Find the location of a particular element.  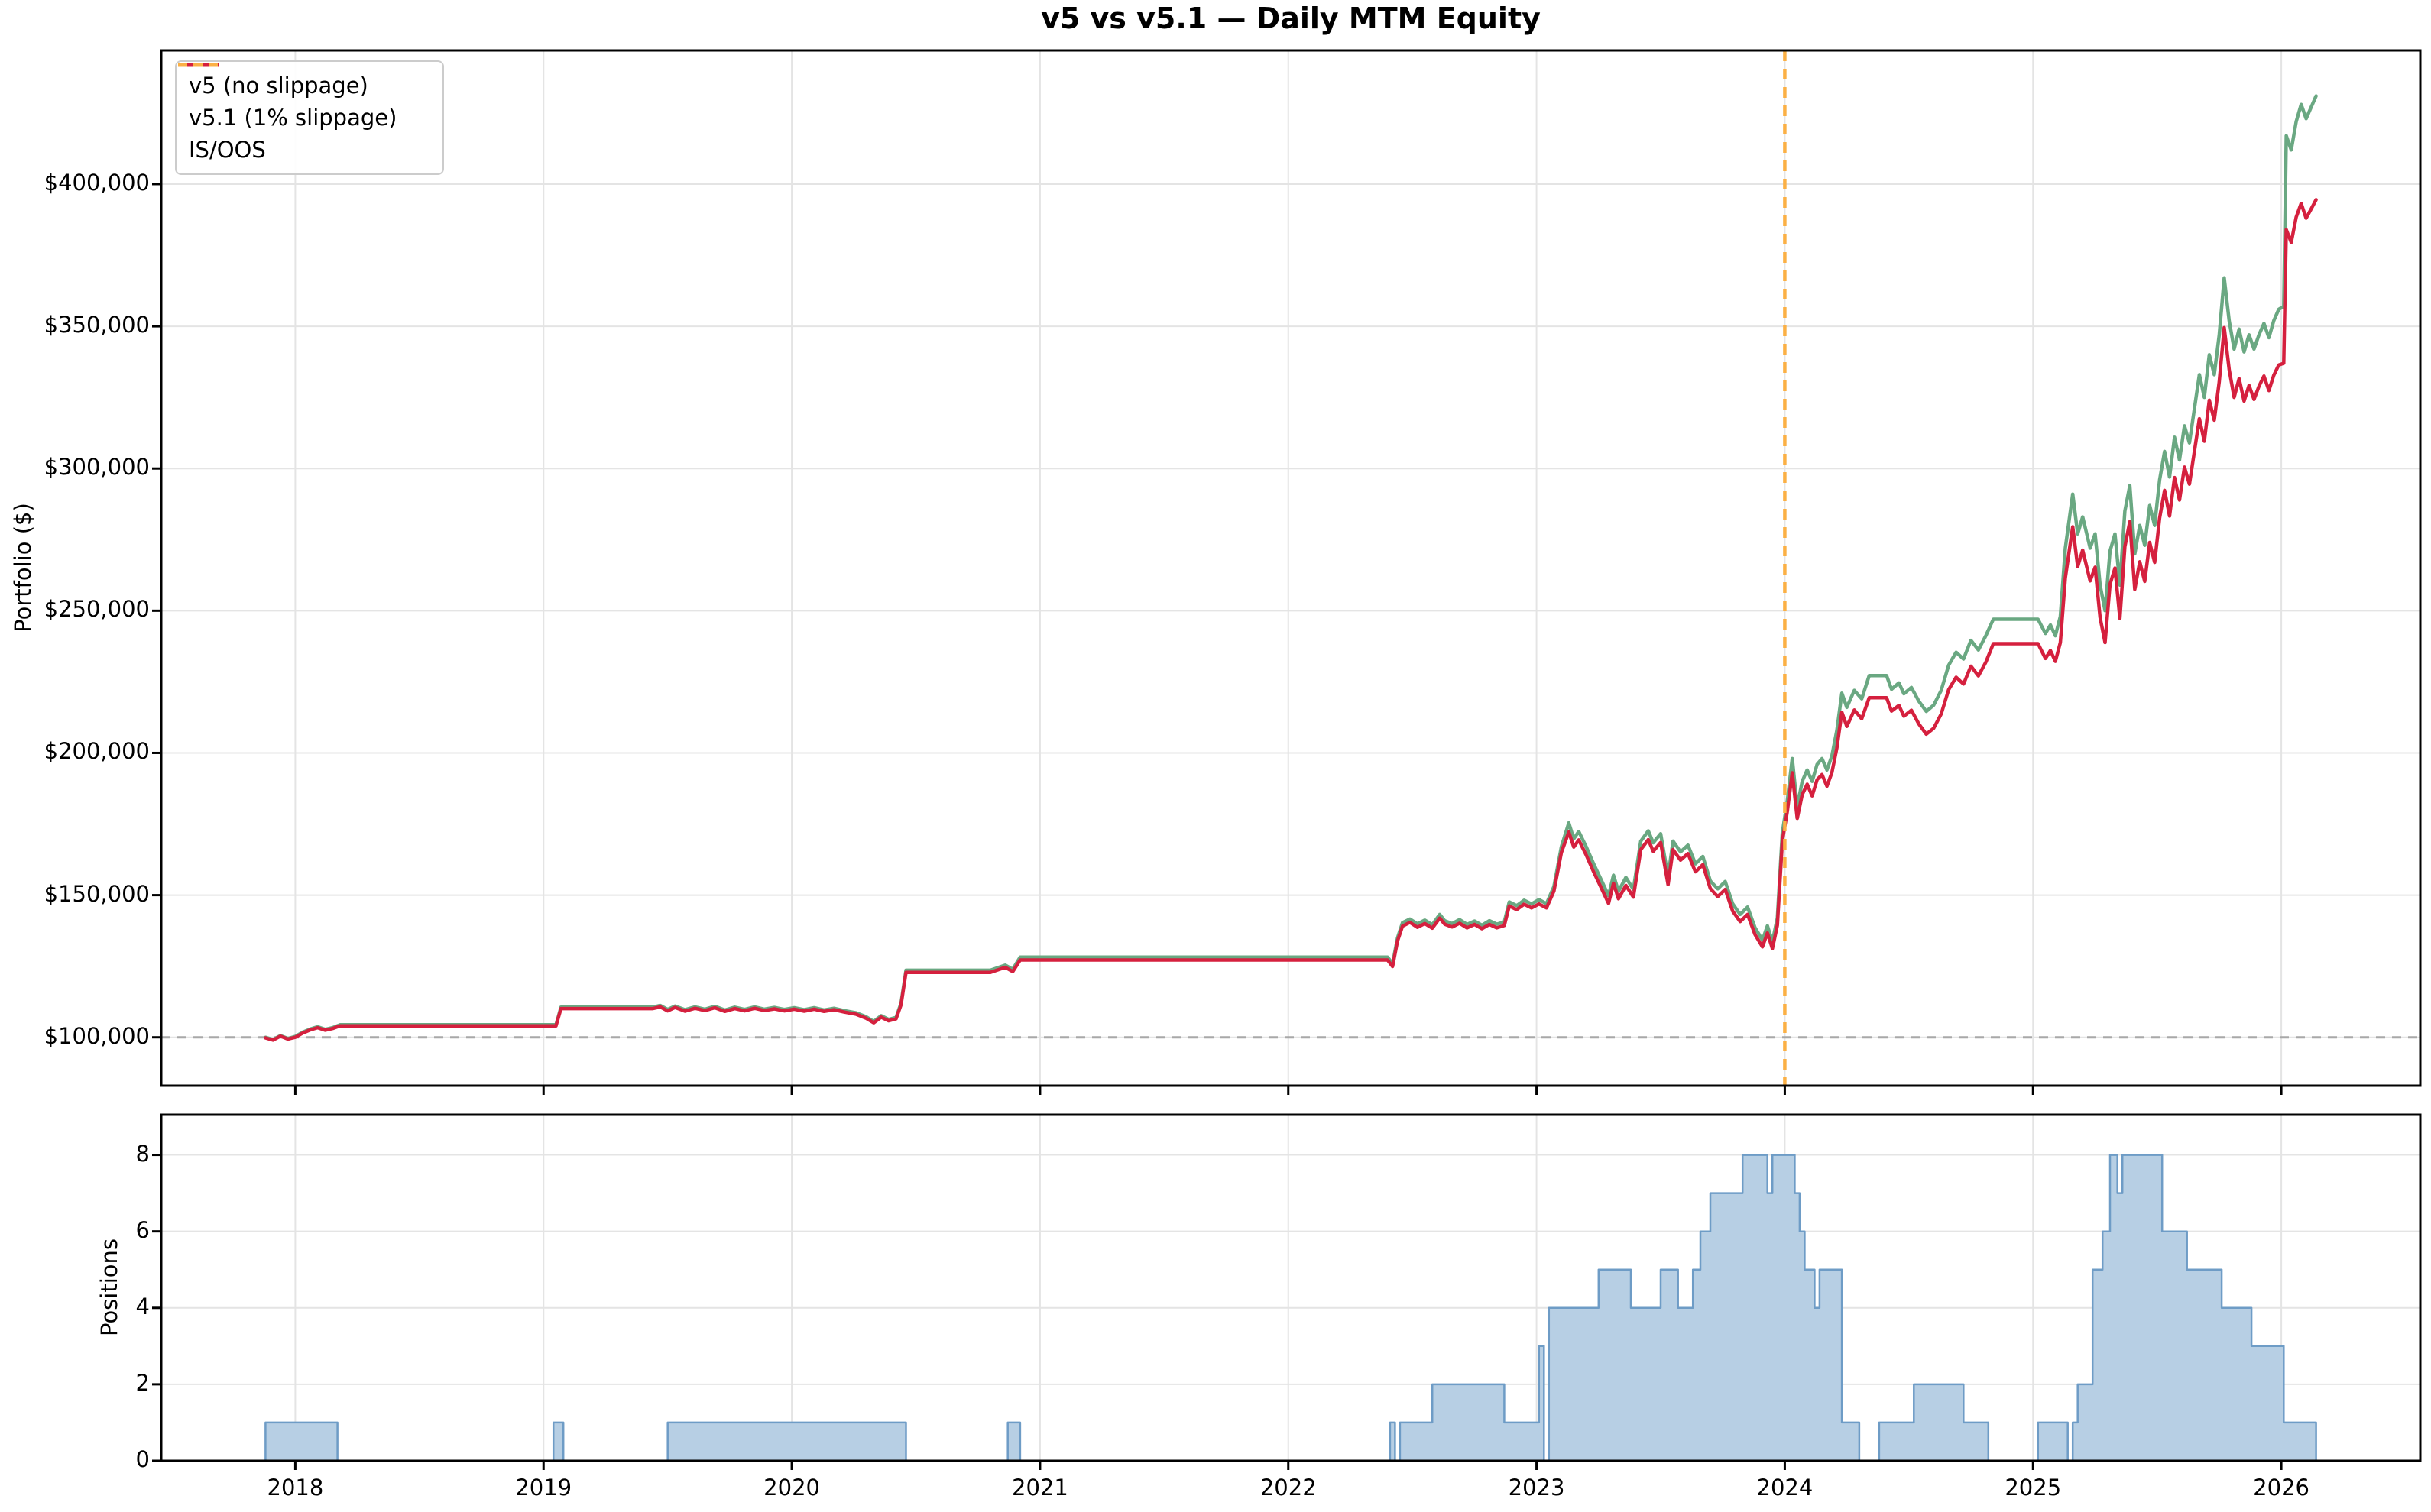

legend-item-v5: v5 (no slippage) is located at coordinates (304, 82).